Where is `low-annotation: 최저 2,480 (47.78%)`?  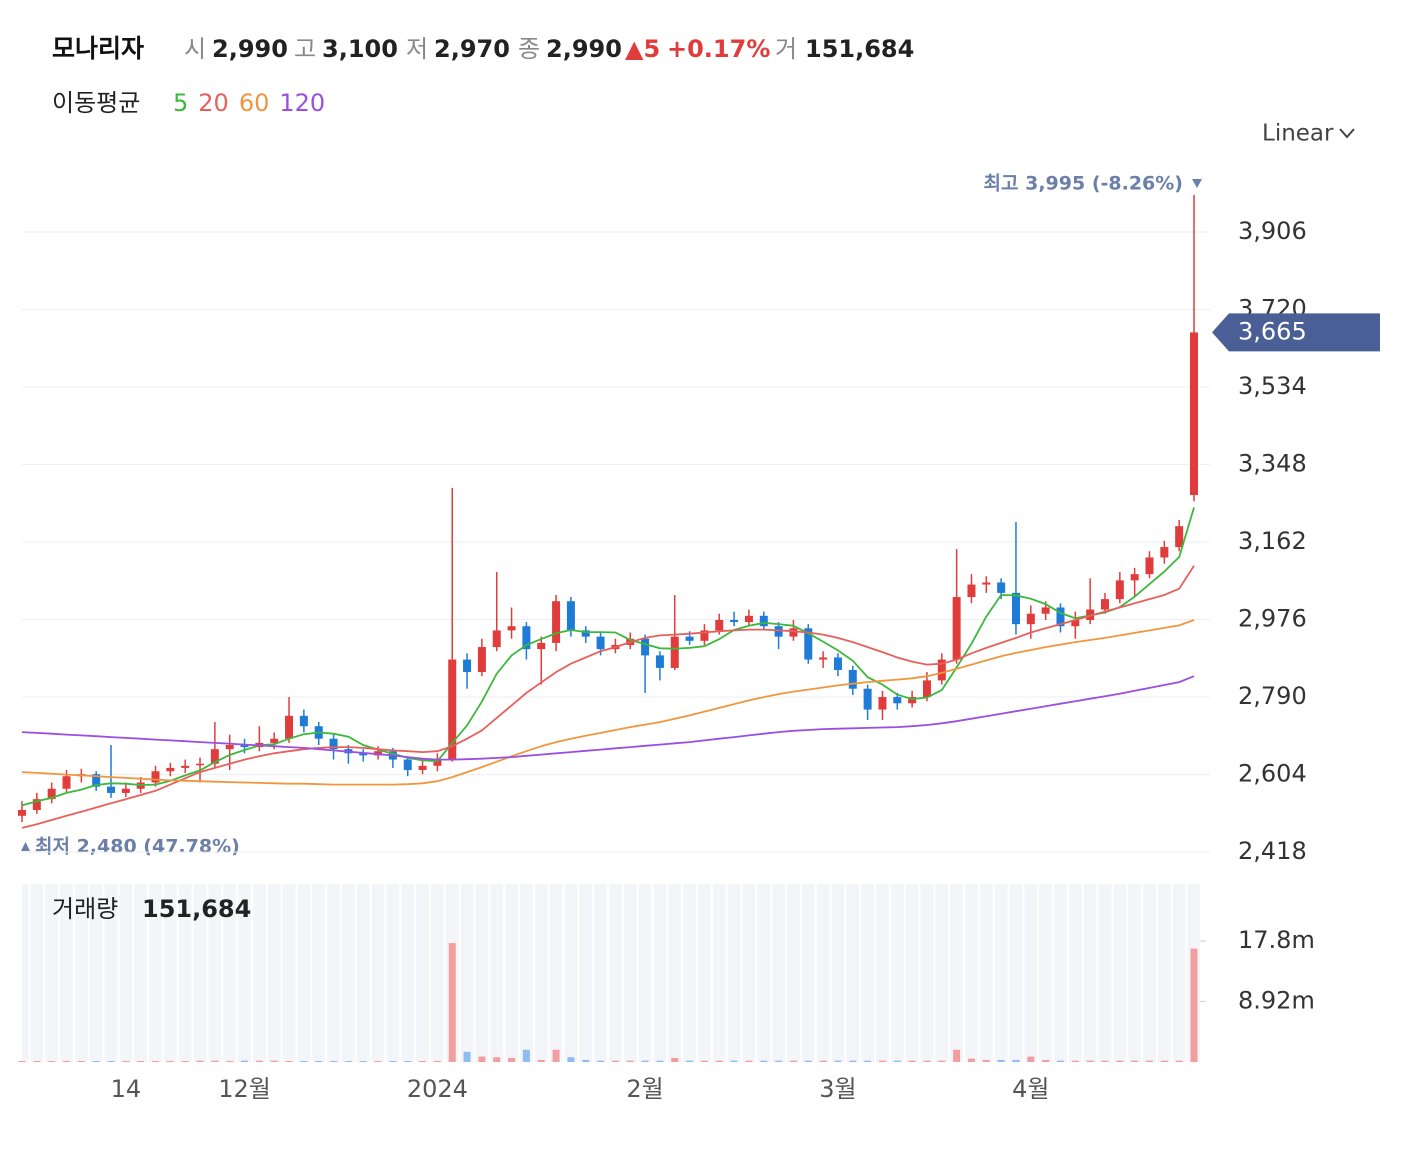
low-annotation: 최저 2,480 (47.78%) is located at coordinates (137, 847).